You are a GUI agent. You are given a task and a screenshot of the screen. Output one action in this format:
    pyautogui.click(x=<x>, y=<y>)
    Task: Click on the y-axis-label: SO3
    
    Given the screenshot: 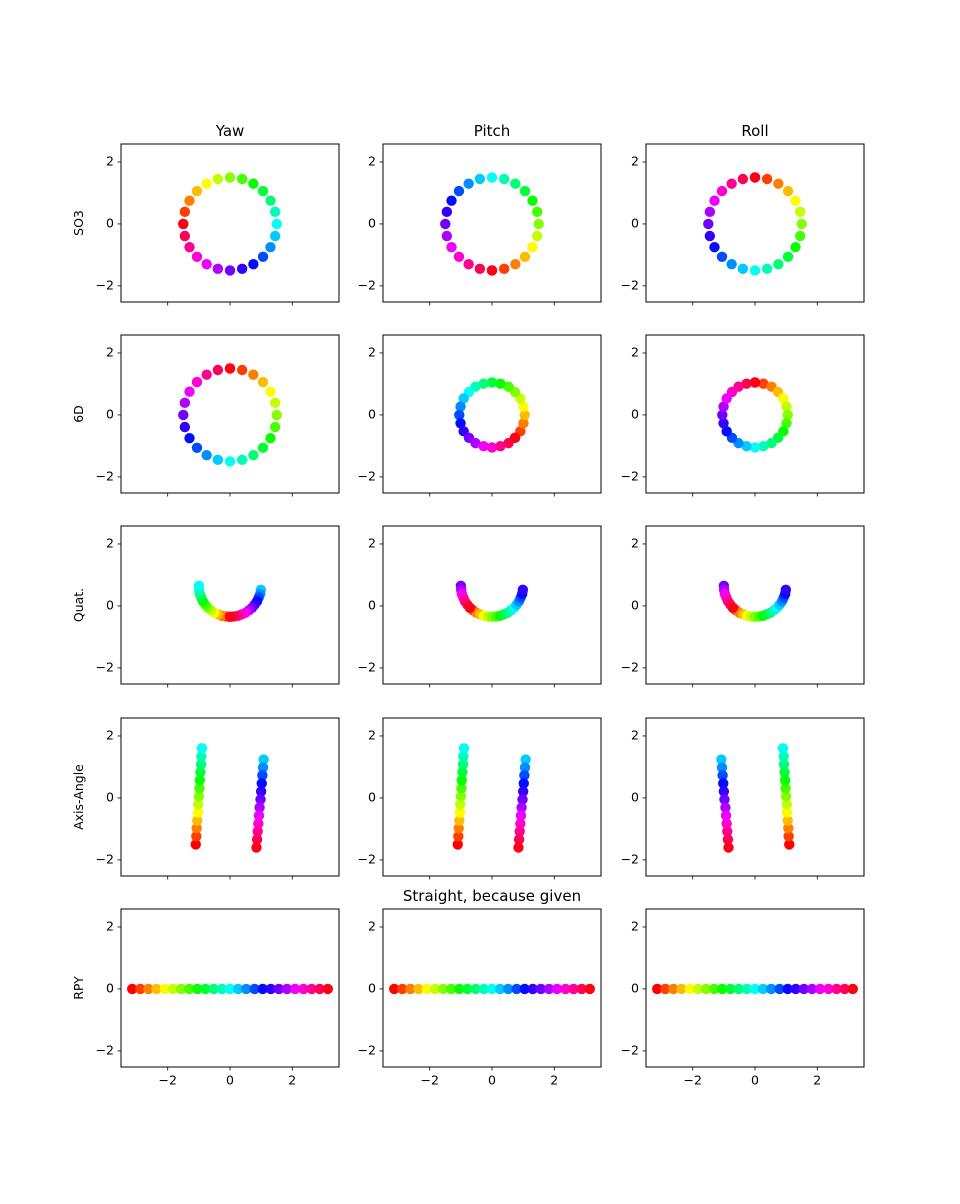 What is the action you would take?
    pyautogui.click(x=78, y=223)
    